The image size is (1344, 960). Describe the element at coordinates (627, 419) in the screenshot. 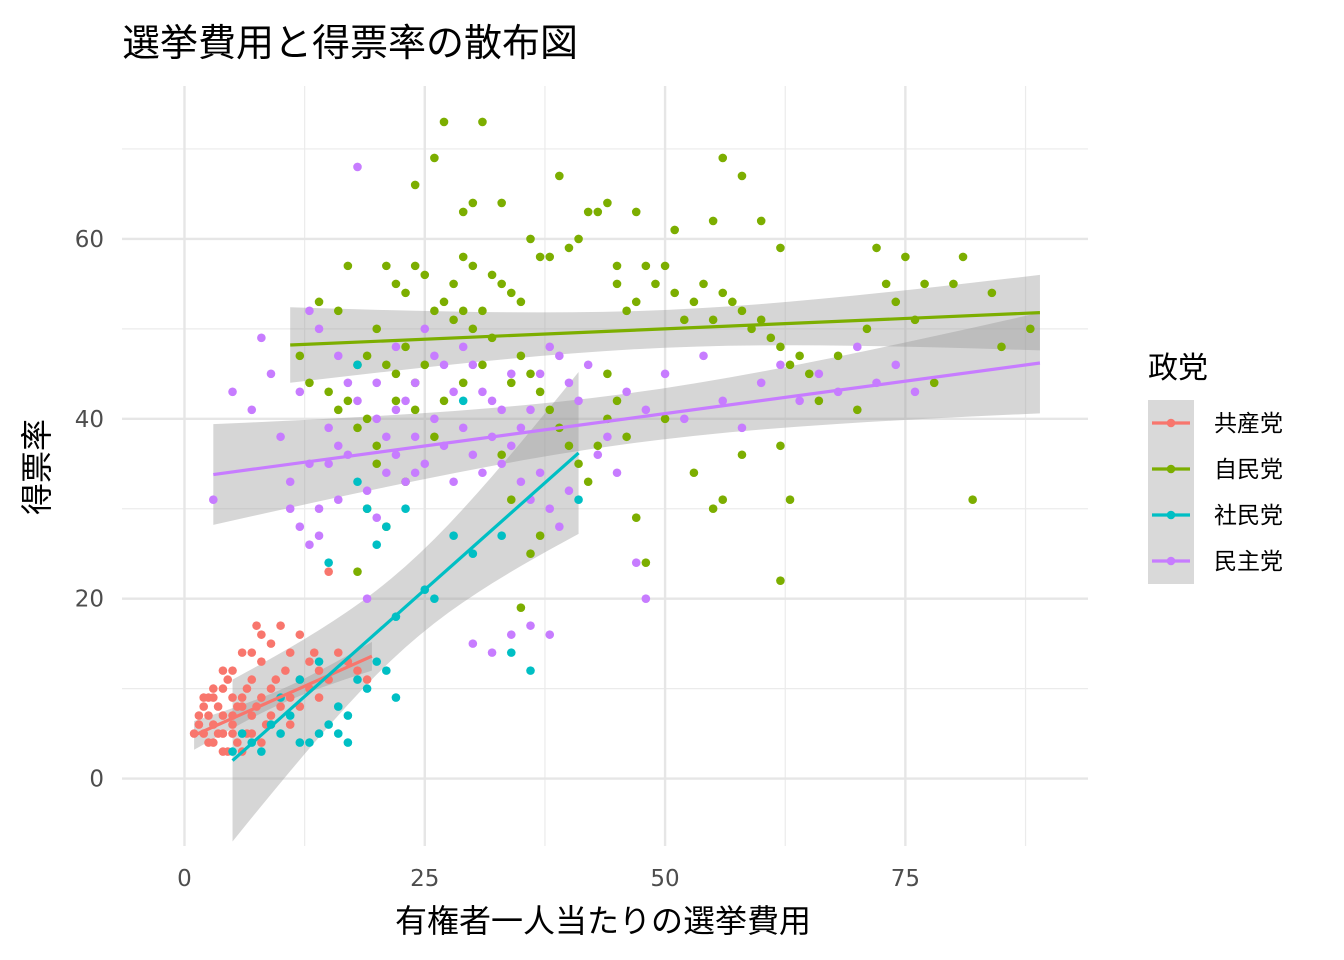

I see `regression-line` at that location.